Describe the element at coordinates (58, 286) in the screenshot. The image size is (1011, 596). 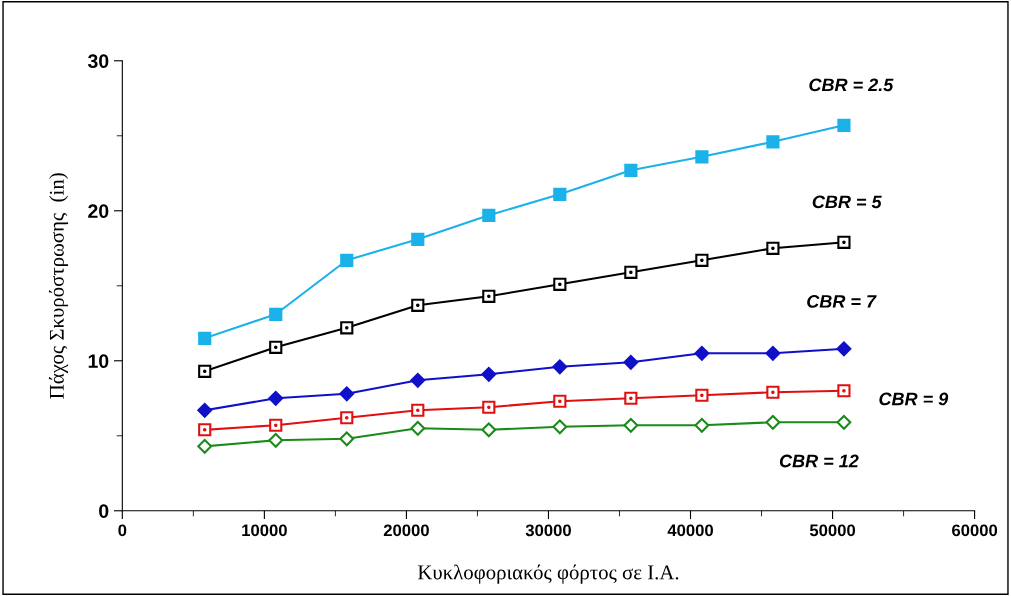
I see `y-axis-title: Πάχος Σκυρόστρωσης (in)` at that location.